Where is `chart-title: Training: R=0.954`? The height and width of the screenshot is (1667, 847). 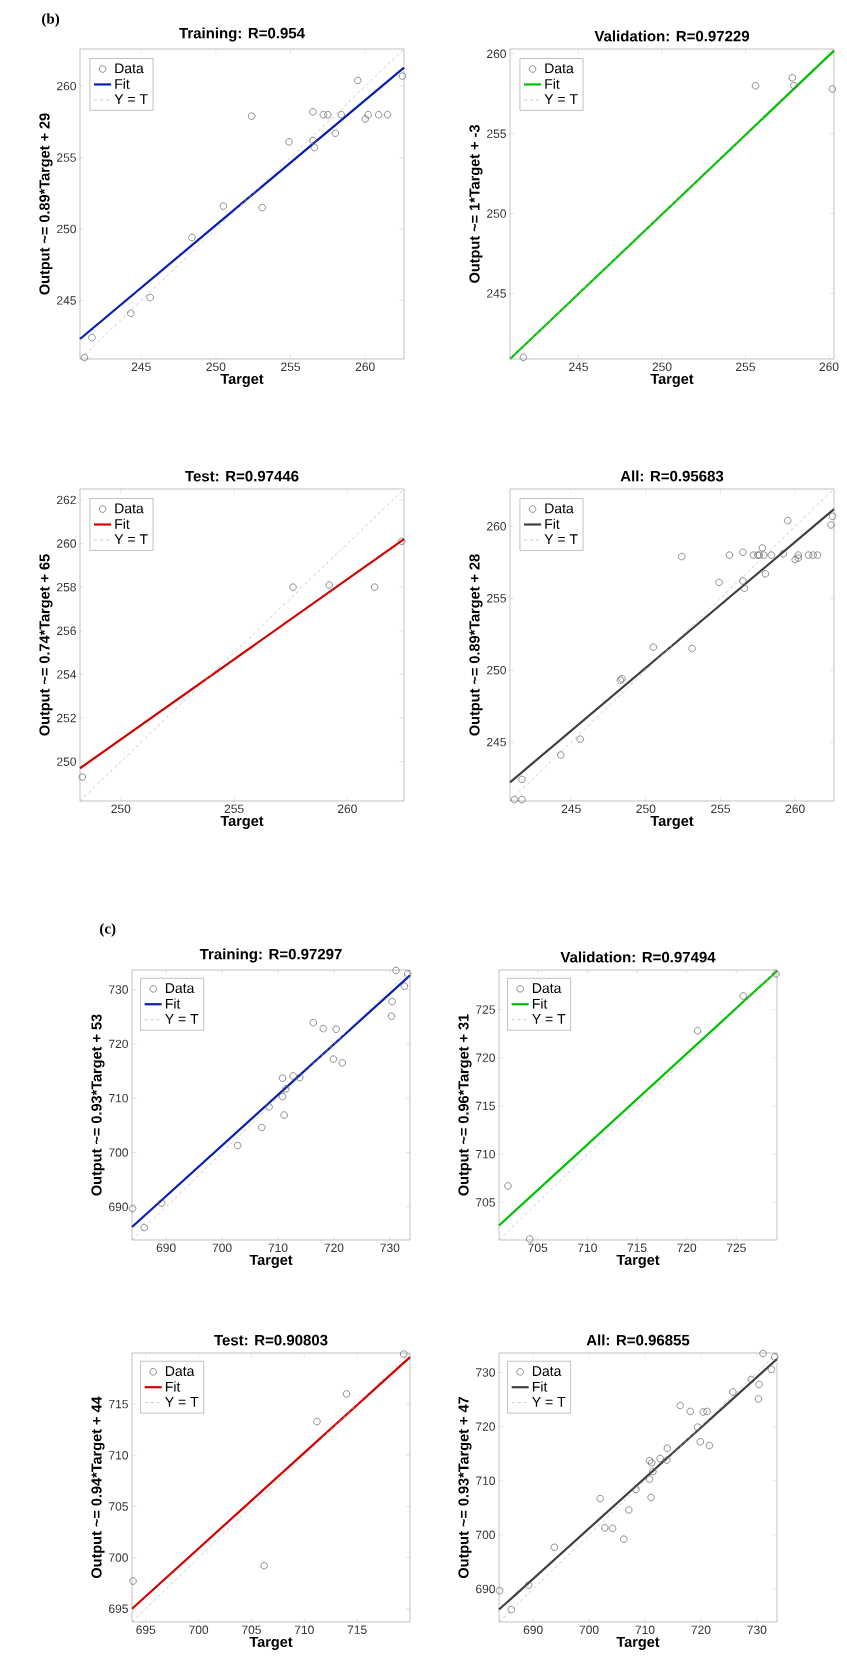
chart-title: Training: R=0.954 is located at coordinates (242, 34).